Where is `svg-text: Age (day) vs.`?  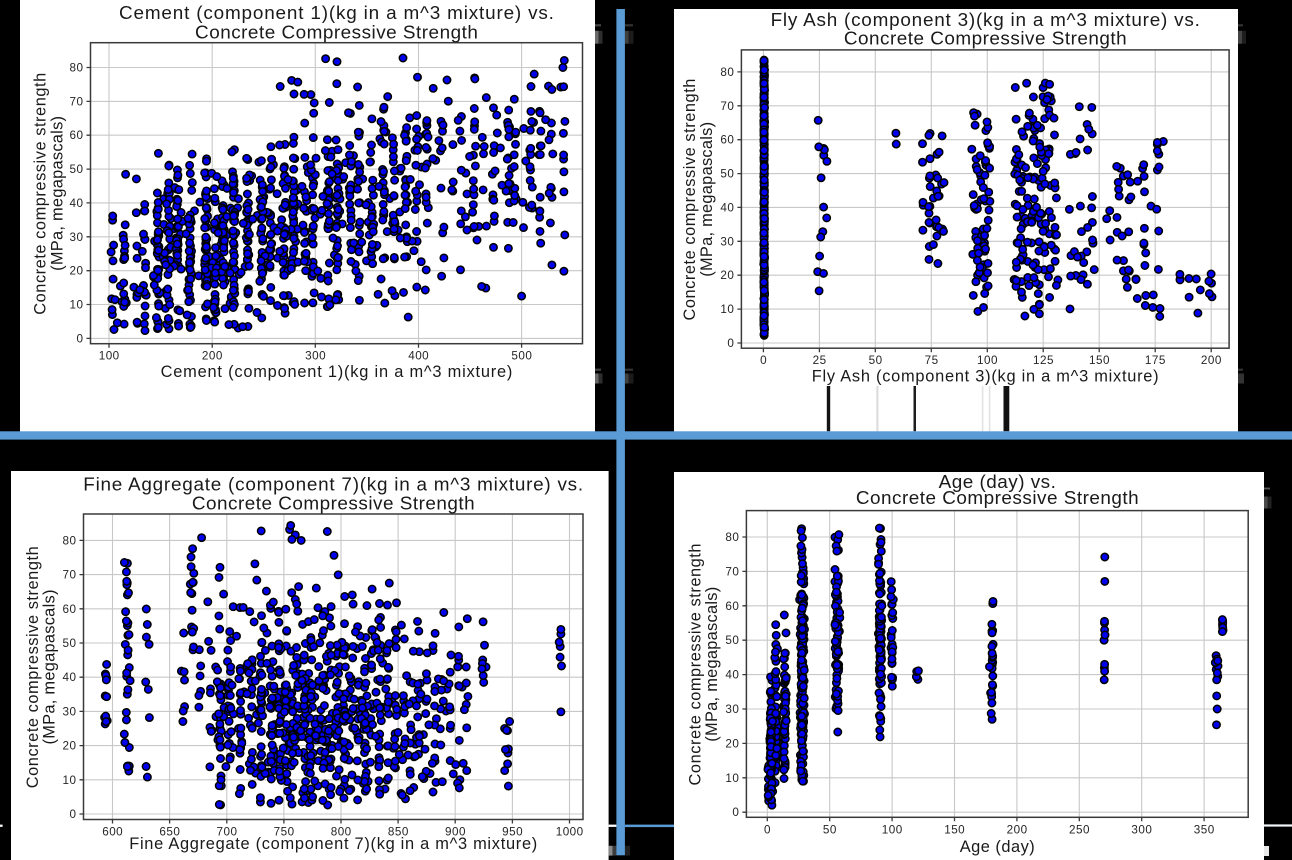 svg-text: Age (day) vs. is located at coordinates (998, 482).